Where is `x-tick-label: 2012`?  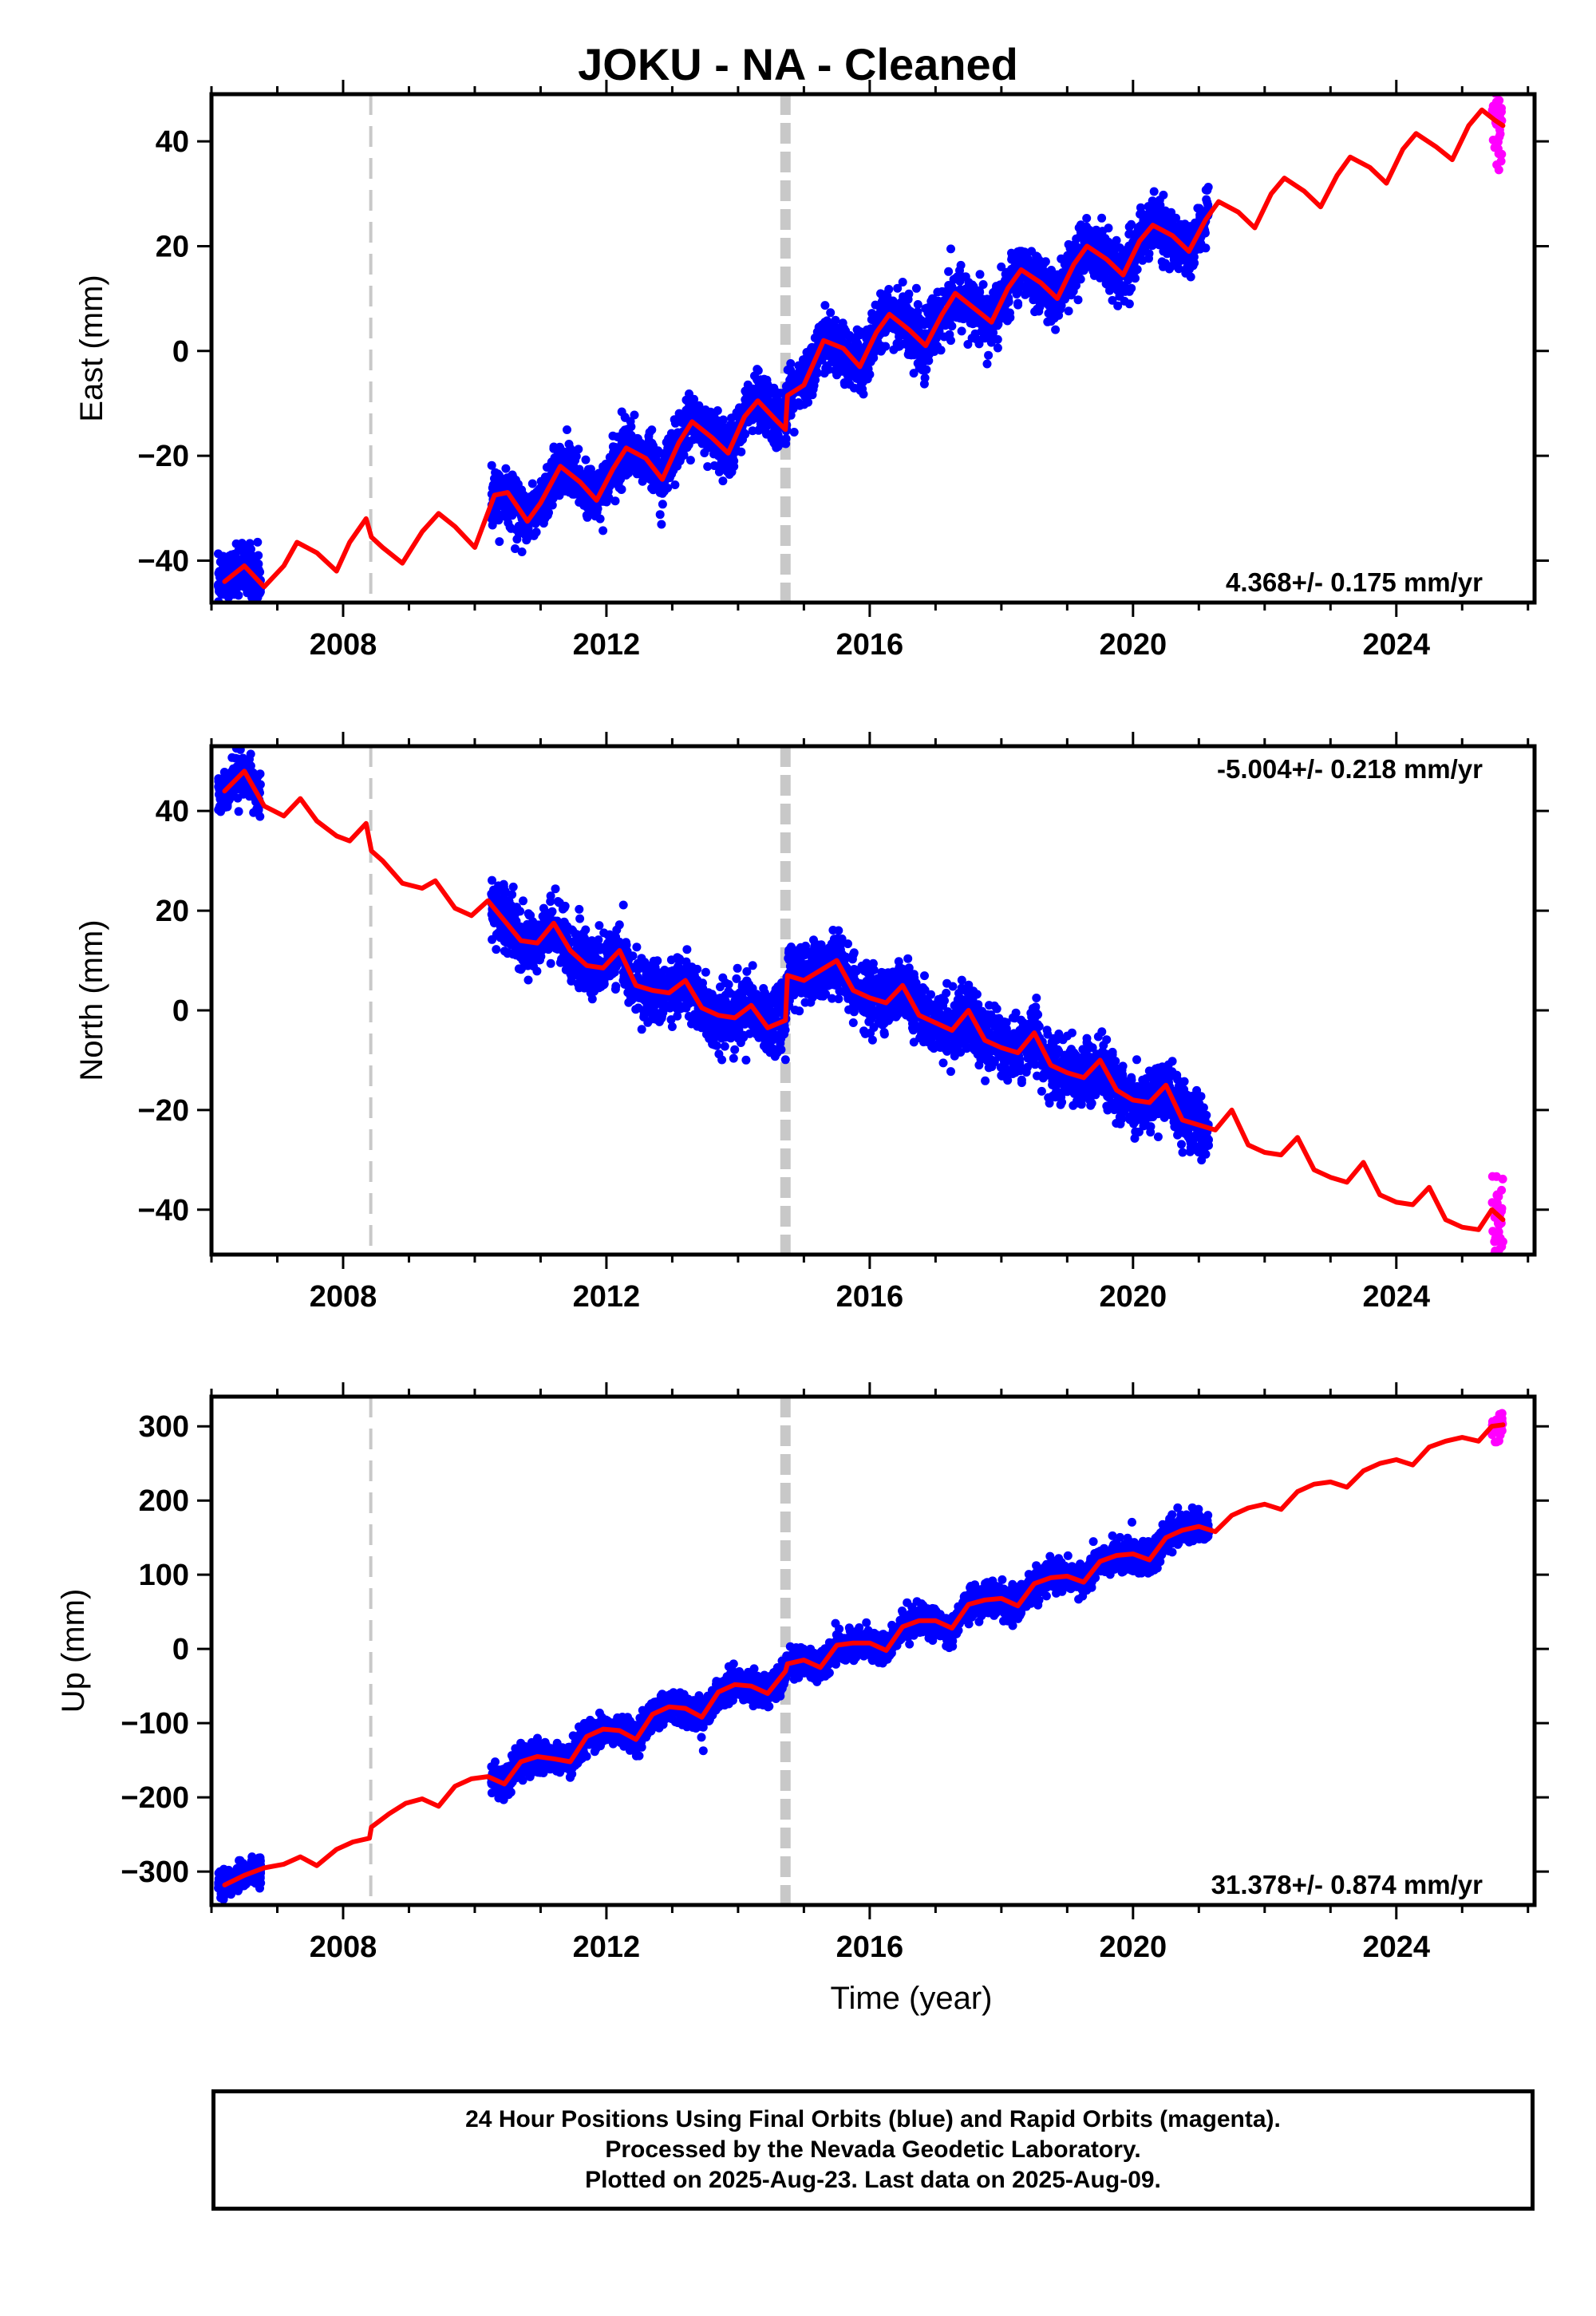
x-tick-label: 2012 is located at coordinates (607, 645).